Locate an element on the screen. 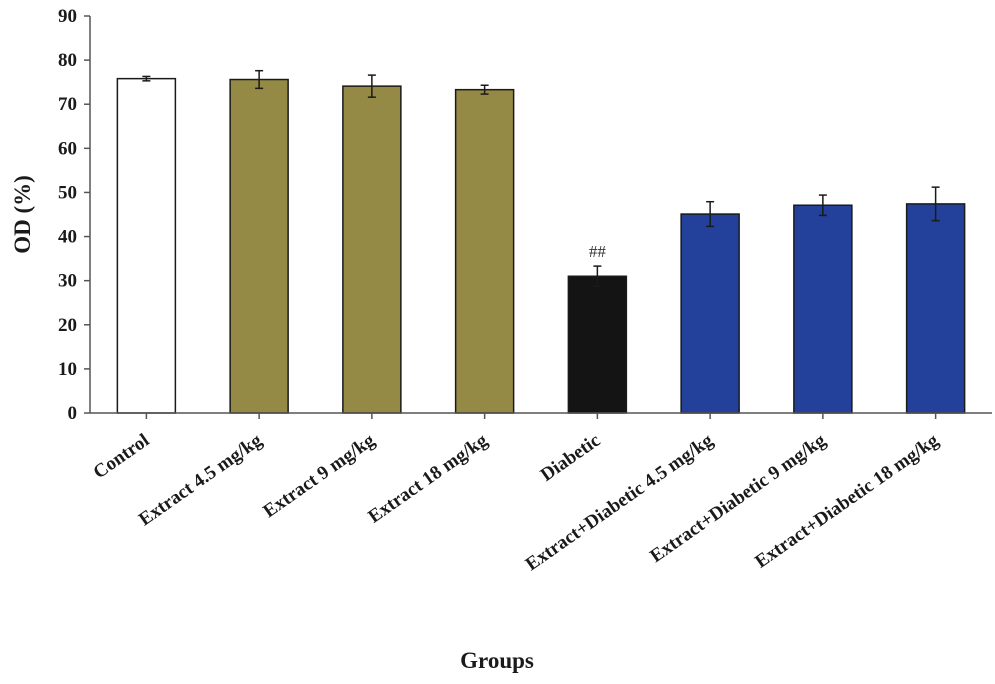 The image size is (995, 684). y-tick-label: 60 is located at coordinates (67, 148).